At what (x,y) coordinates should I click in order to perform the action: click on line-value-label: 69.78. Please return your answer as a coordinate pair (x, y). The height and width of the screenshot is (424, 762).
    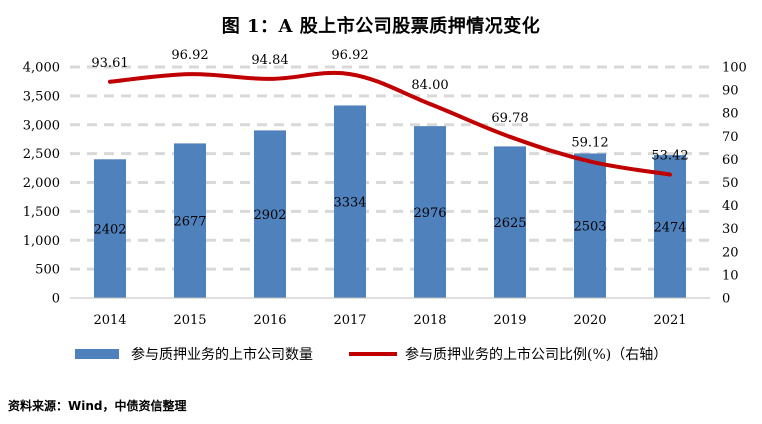
    Looking at the image, I should click on (509, 118).